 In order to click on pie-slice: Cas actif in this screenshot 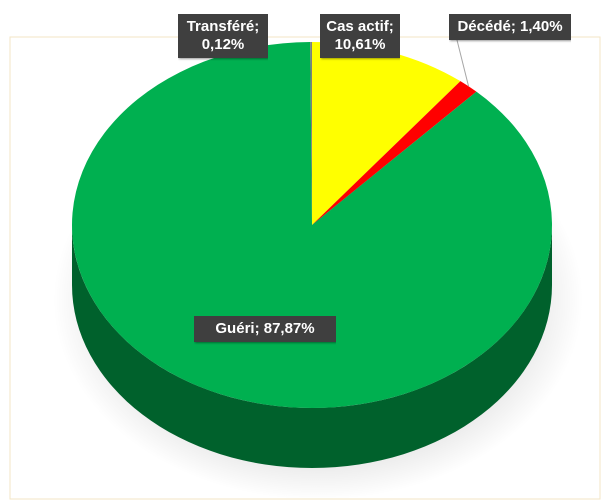, I will do `click(386, 133)`.